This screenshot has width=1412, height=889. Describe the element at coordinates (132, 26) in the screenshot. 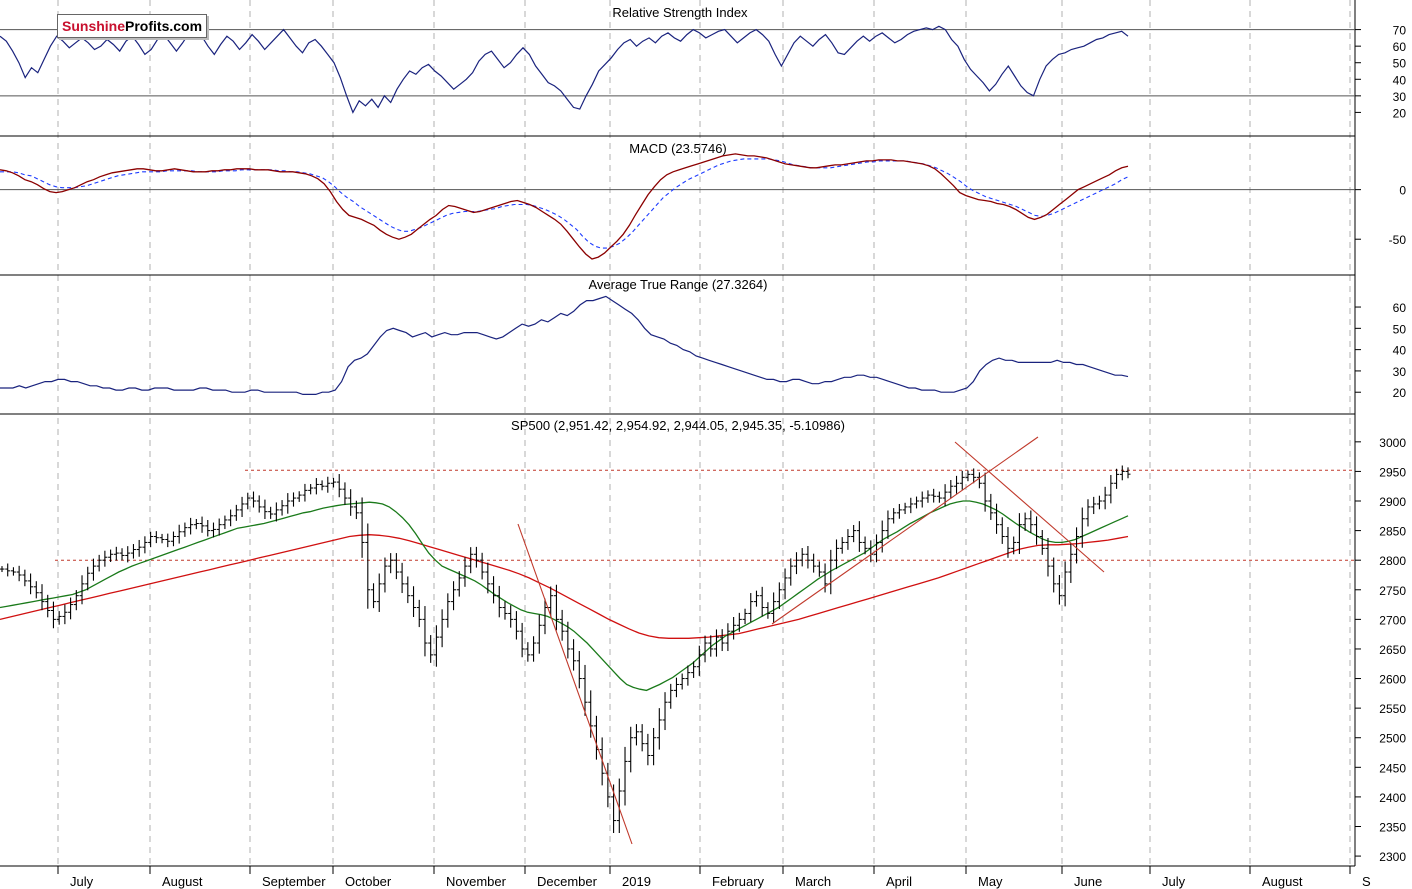

I see `brand-logo: Sunshine Profits.com` at that location.